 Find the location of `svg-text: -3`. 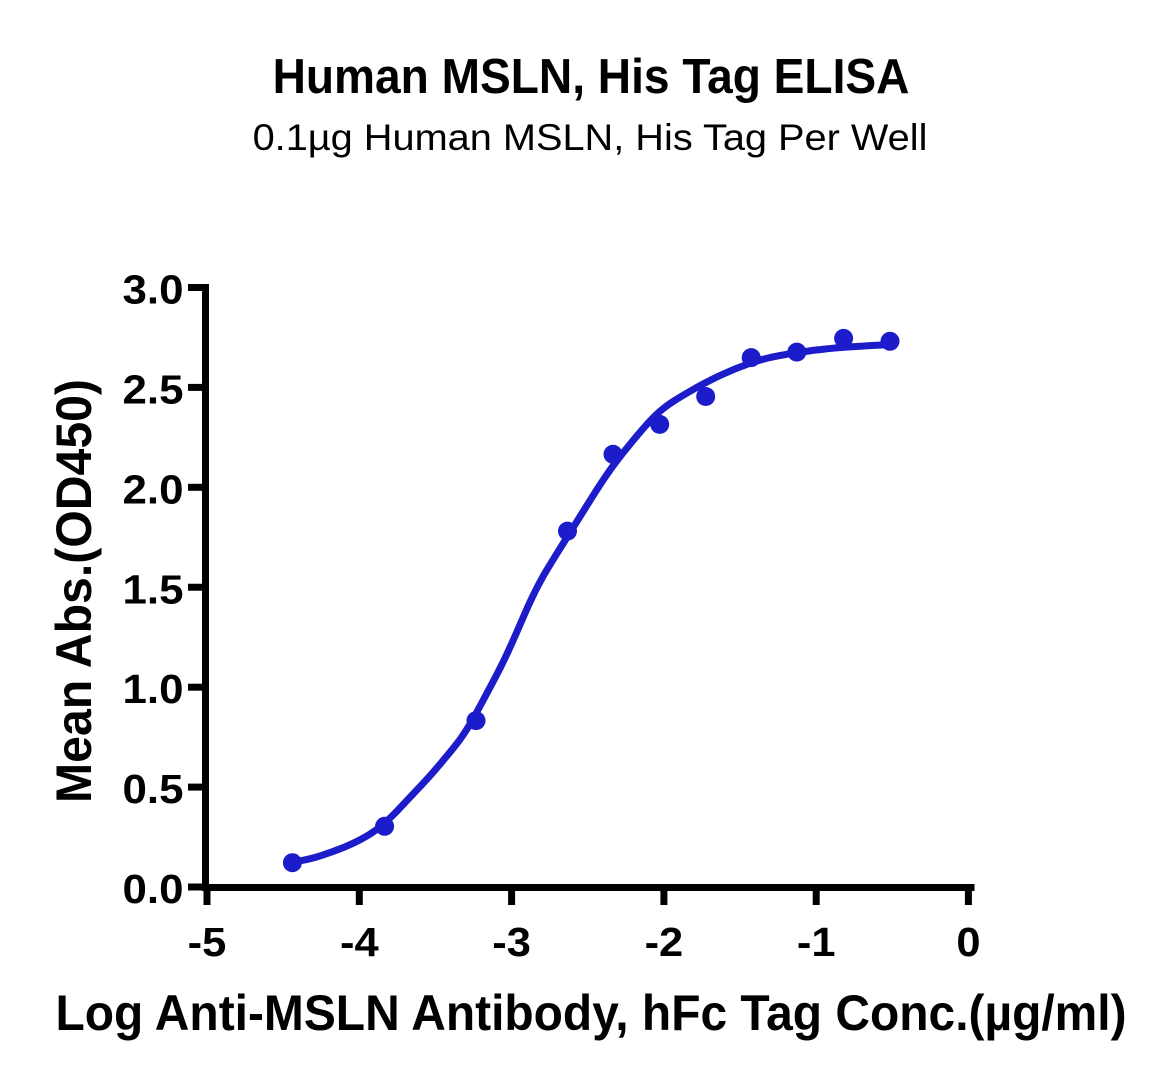

svg-text: -3 is located at coordinates (511, 942).